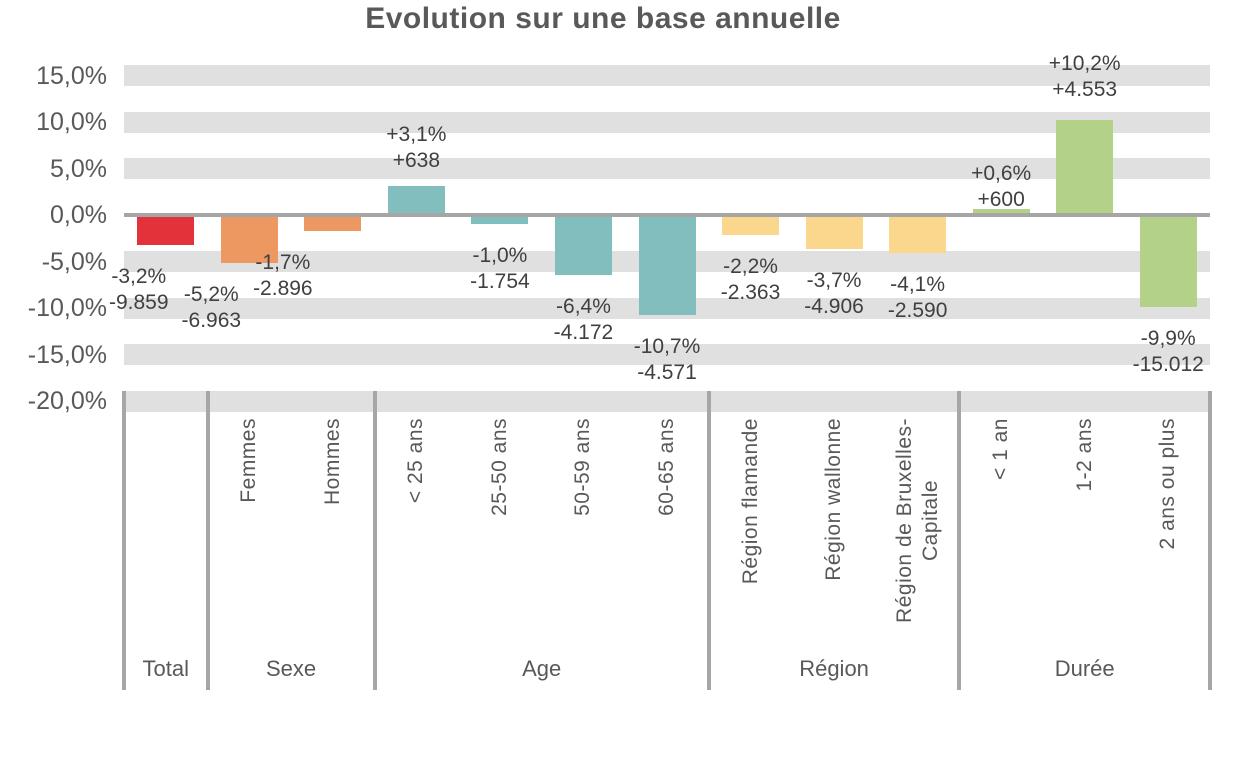  Describe the element at coordinates (834, 499) in the screenshot. I see `category-label-text: Région wallonne` at that location.